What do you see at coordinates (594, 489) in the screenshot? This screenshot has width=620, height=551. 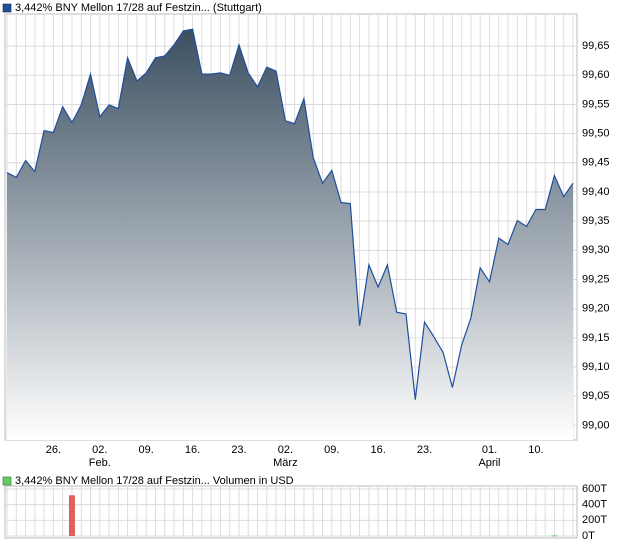 I see `y-tick-label: 600T` at bounding box center [594, 489].